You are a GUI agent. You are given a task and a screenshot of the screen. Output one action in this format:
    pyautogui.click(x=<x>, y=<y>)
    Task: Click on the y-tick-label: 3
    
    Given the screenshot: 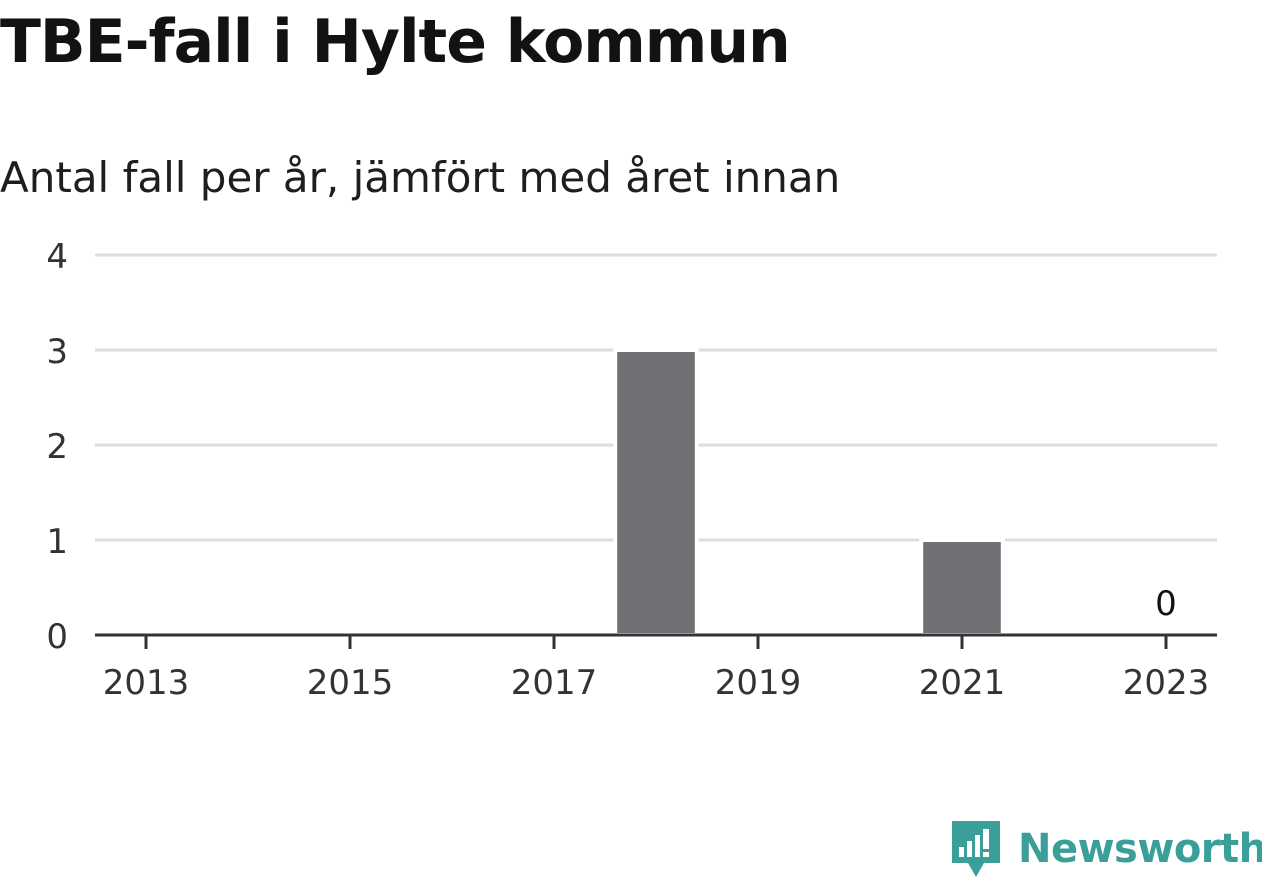 What is the action you would take?
    pyautogui.click(x=57, y=352)
    